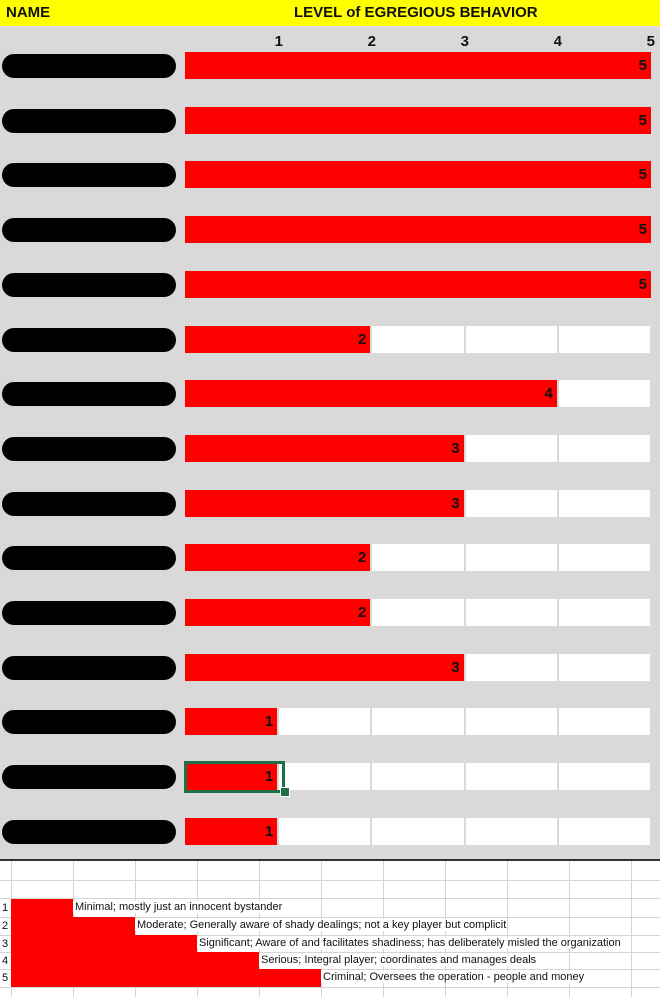 The image size is (660, 997). I want to click on scale-tick: 1, so click(278, 41).